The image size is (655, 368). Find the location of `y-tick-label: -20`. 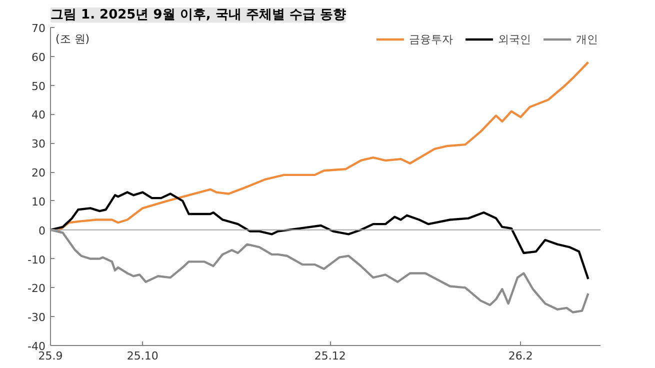

y-tick-label: -20 is located at coordinates (37, 289).